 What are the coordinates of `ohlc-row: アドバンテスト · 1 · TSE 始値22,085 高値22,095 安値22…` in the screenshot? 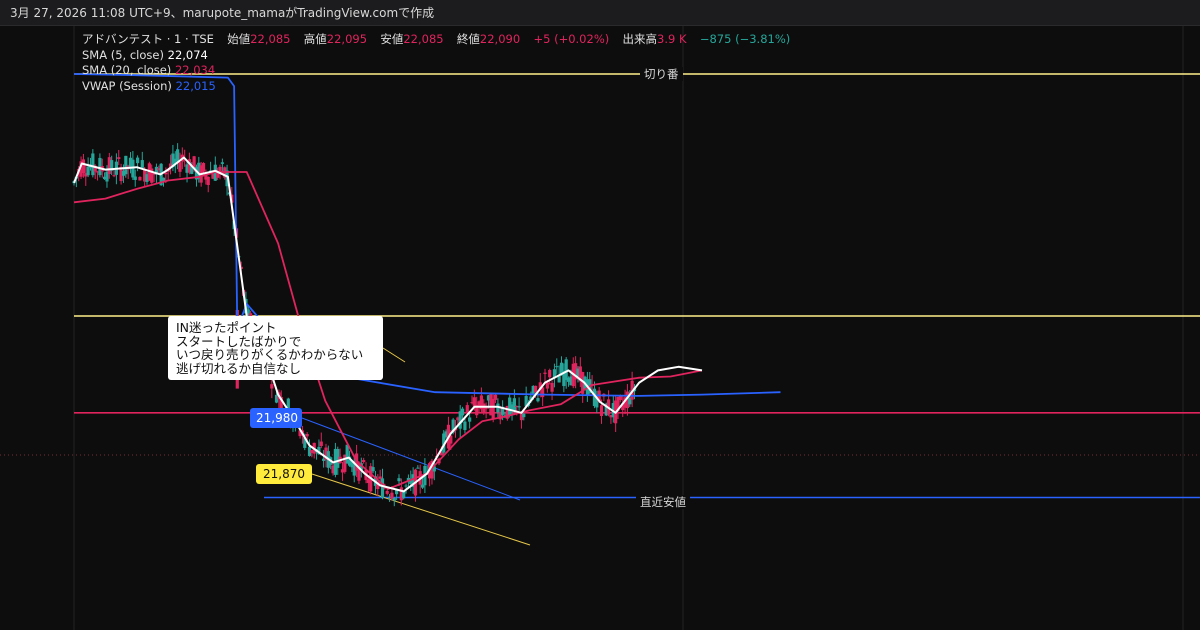 It's located at (436, 40).